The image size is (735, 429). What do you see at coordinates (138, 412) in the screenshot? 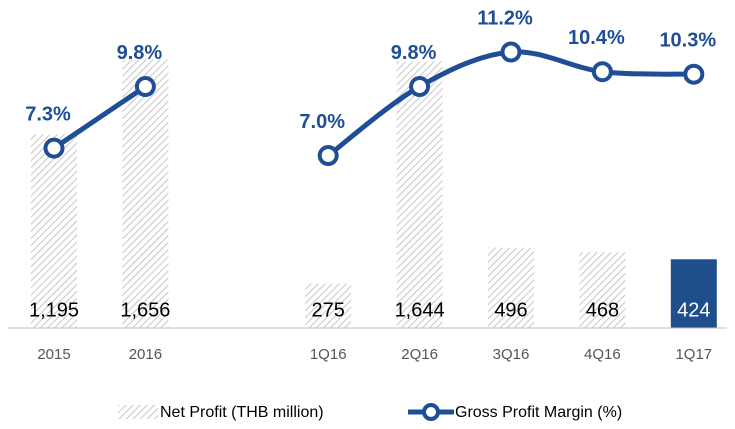
I see `legend-swatch` at bounding box center [138, 412].